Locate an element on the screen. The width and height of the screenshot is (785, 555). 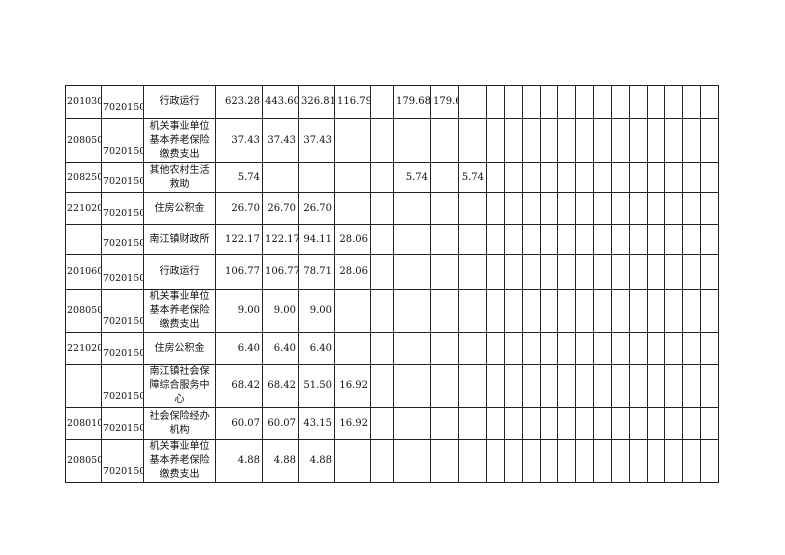
amount-cell: 9.00 is located at coordinates (316, 311).